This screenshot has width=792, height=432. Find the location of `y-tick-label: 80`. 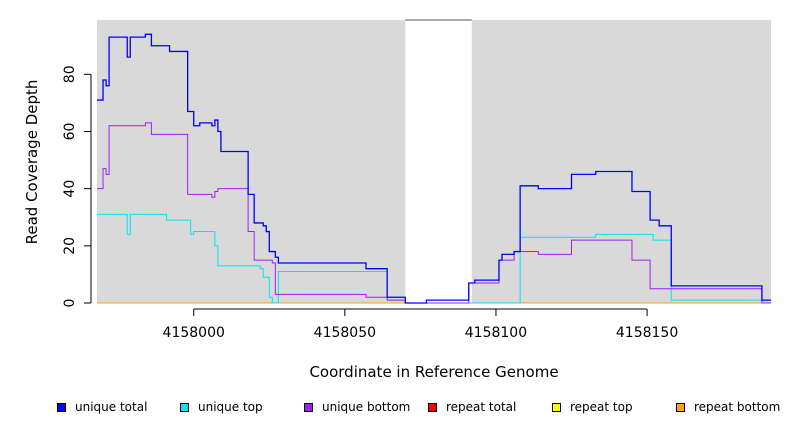

y-tick-label: 80 is located at coordinates (70, 74).